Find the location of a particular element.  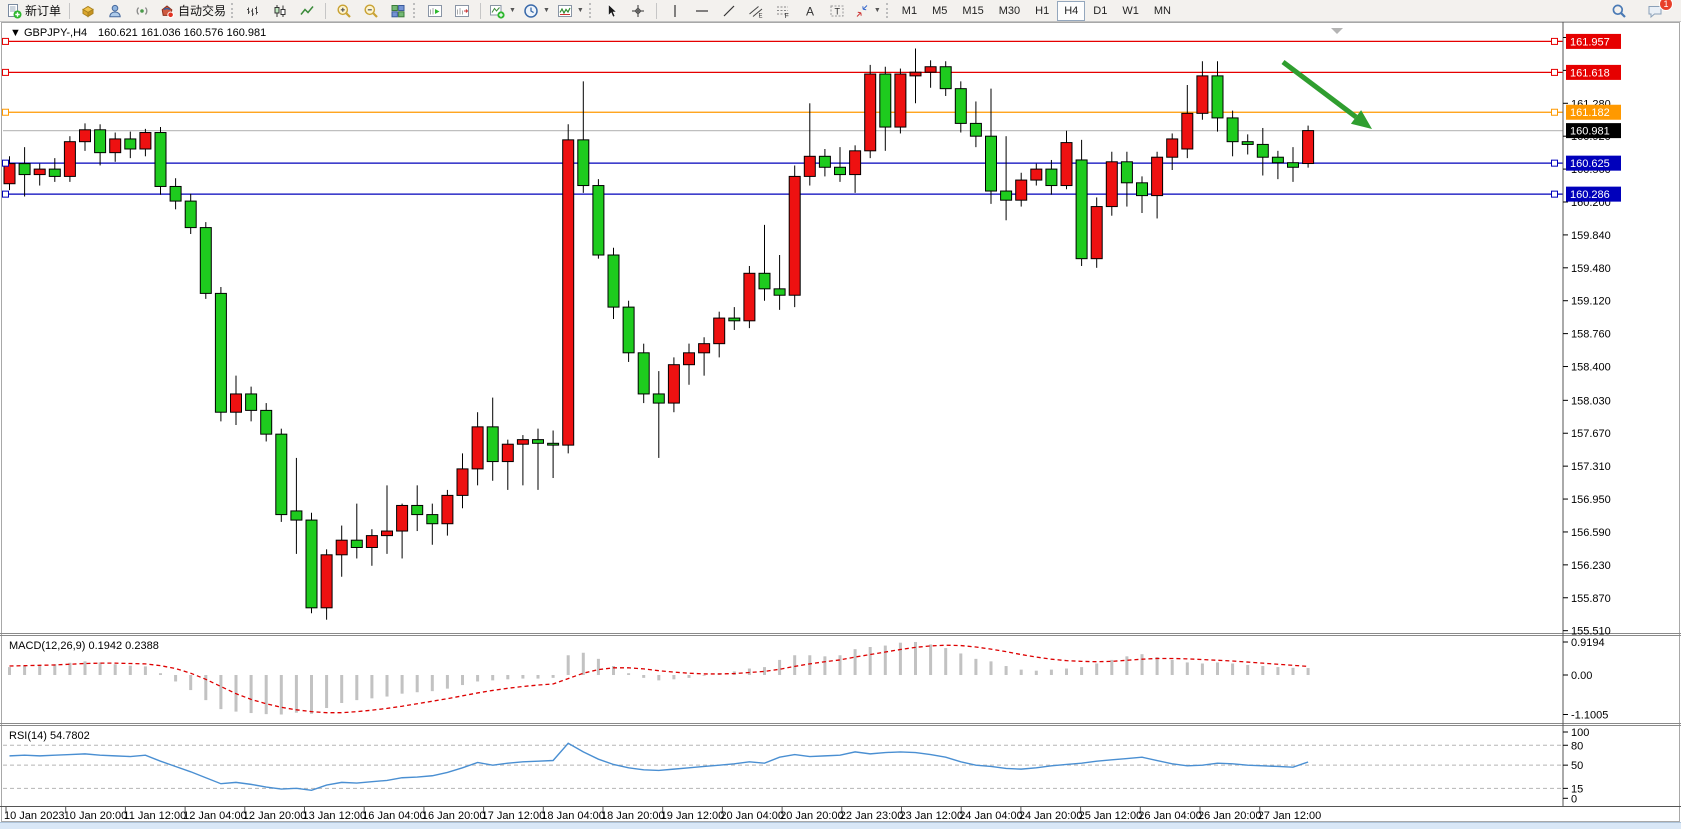

timeframe-button-m5: M5 is located at coordinates (940, 10).